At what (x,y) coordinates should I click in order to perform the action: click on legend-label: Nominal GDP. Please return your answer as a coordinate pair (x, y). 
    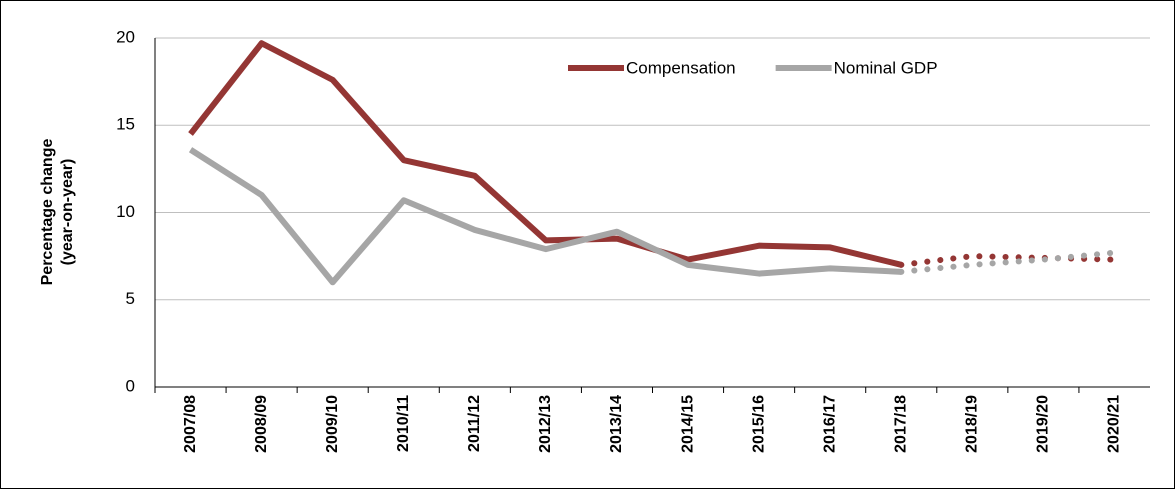
    Looking at the image, I should click on (886, 67).